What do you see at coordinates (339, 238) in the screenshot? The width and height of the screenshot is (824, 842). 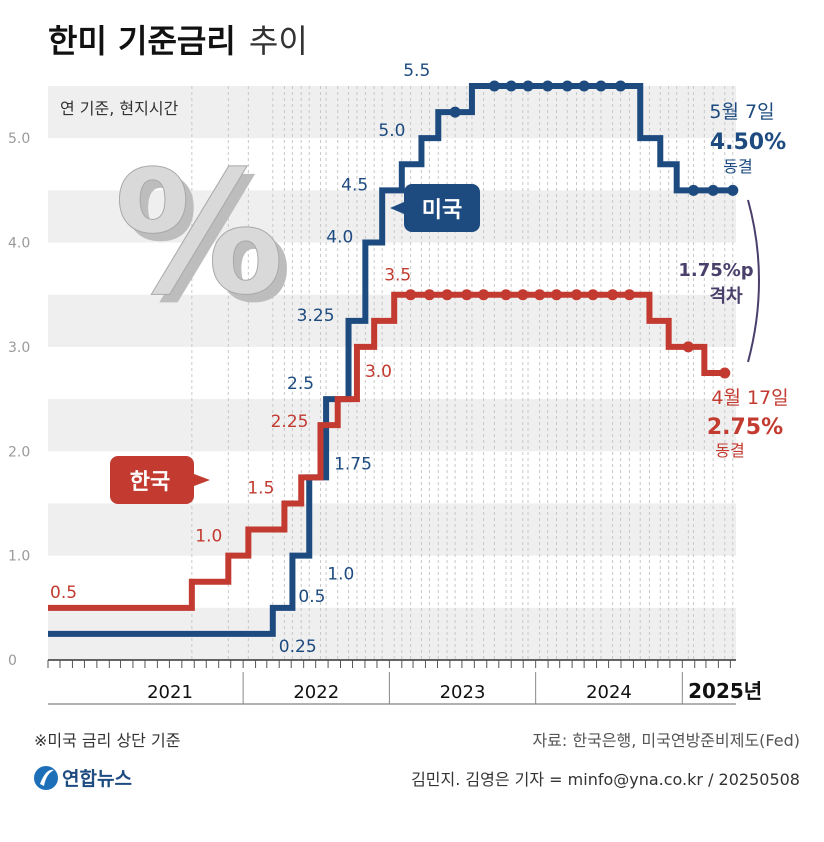 I see `us-value-label: 4.0` at bounding box center [339, 238].